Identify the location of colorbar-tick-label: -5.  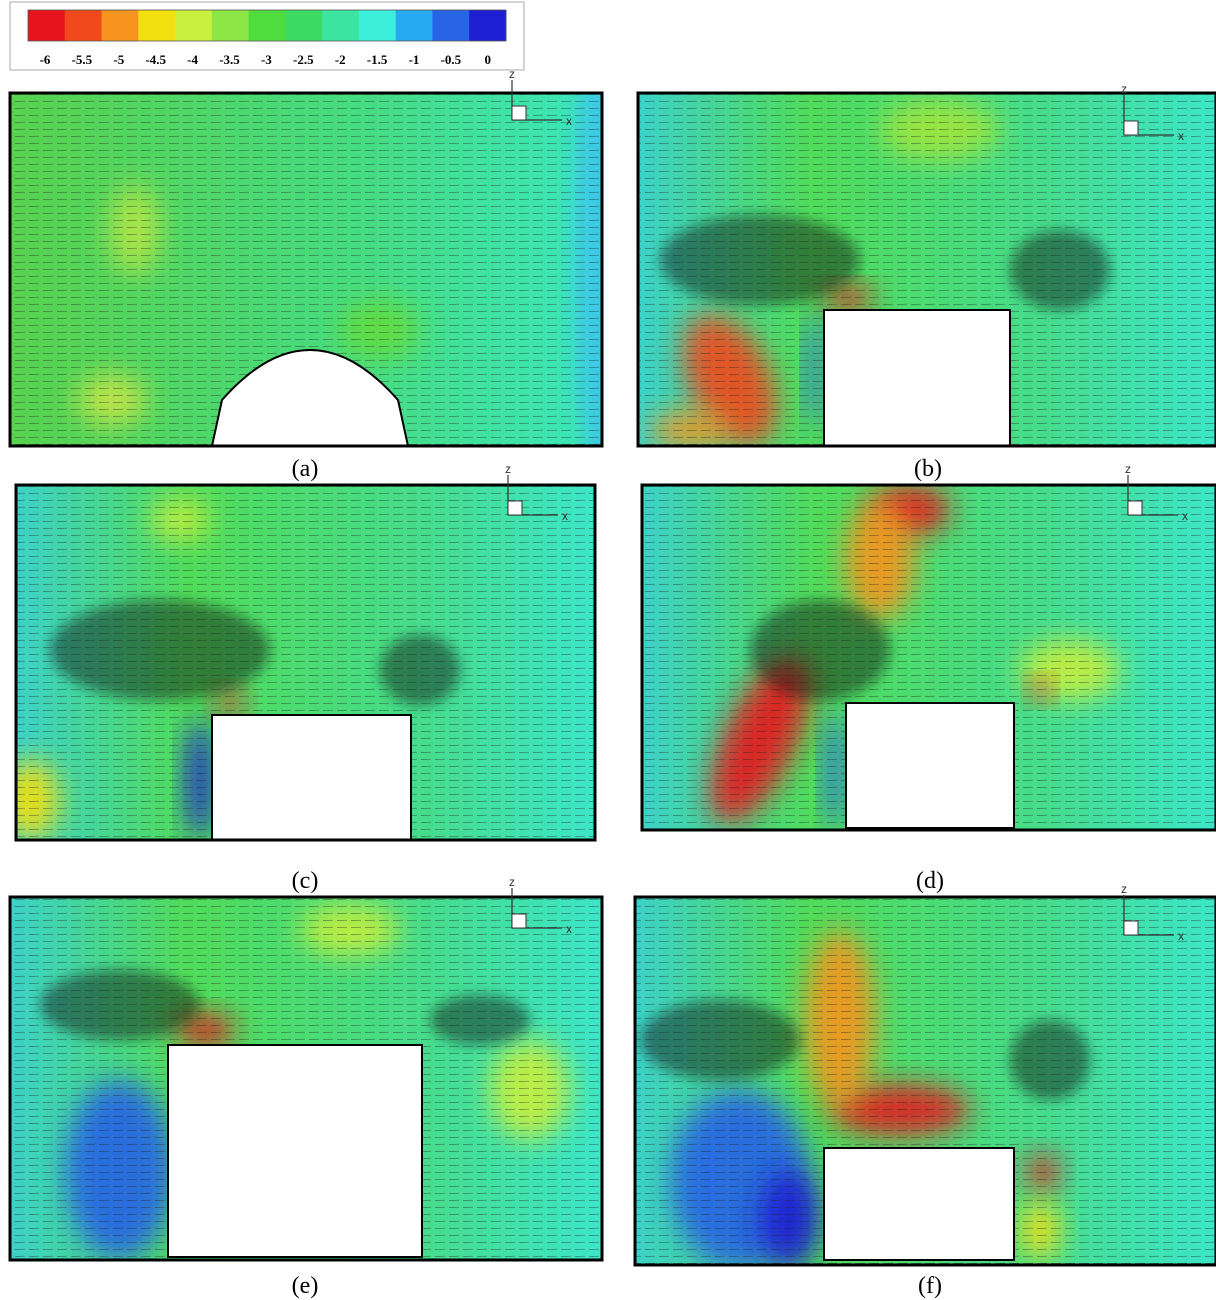
(118, 59).